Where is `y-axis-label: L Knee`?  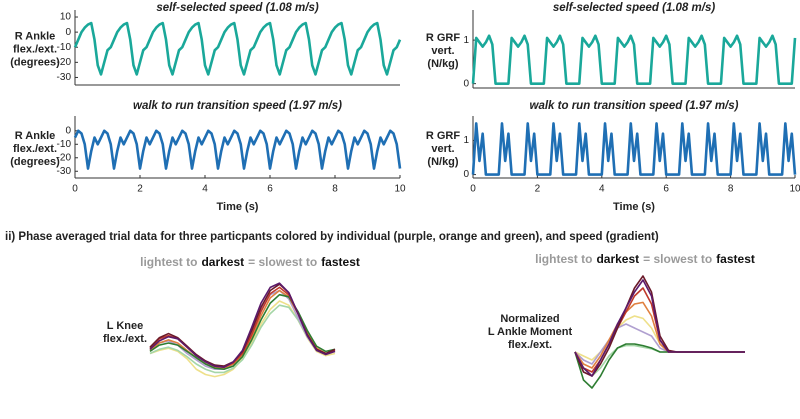
y-axis-label: L Knee is located at coordinates (125, 326).